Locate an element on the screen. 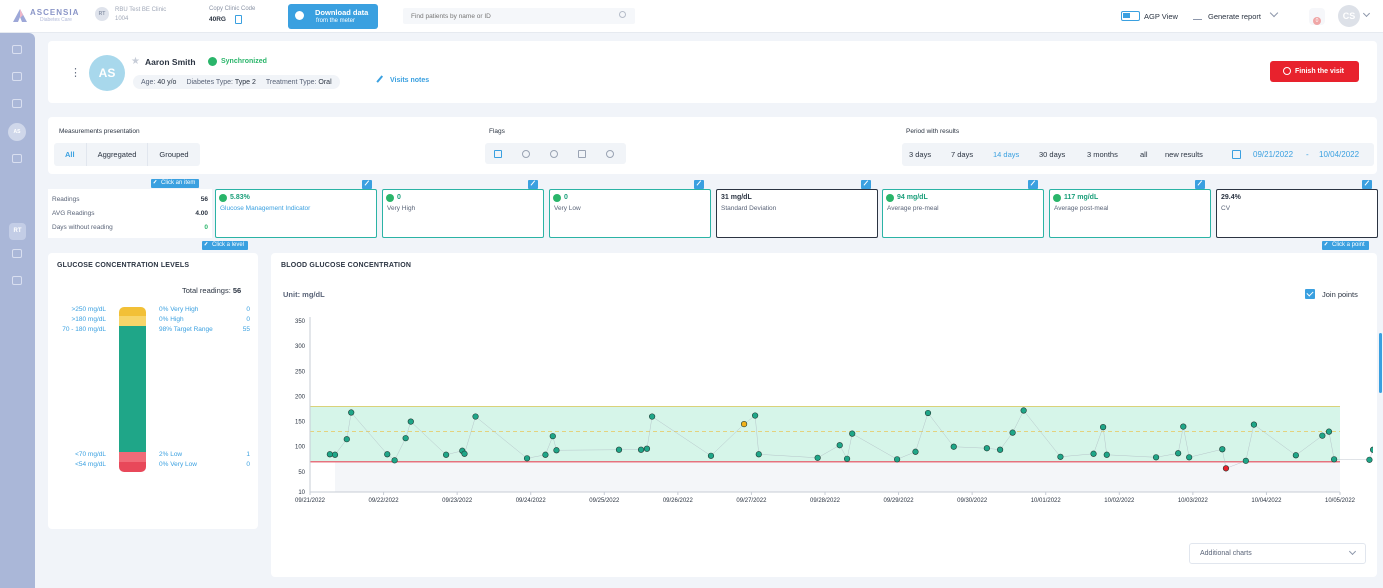  scrollbar is located at coordinates (1380, 363).